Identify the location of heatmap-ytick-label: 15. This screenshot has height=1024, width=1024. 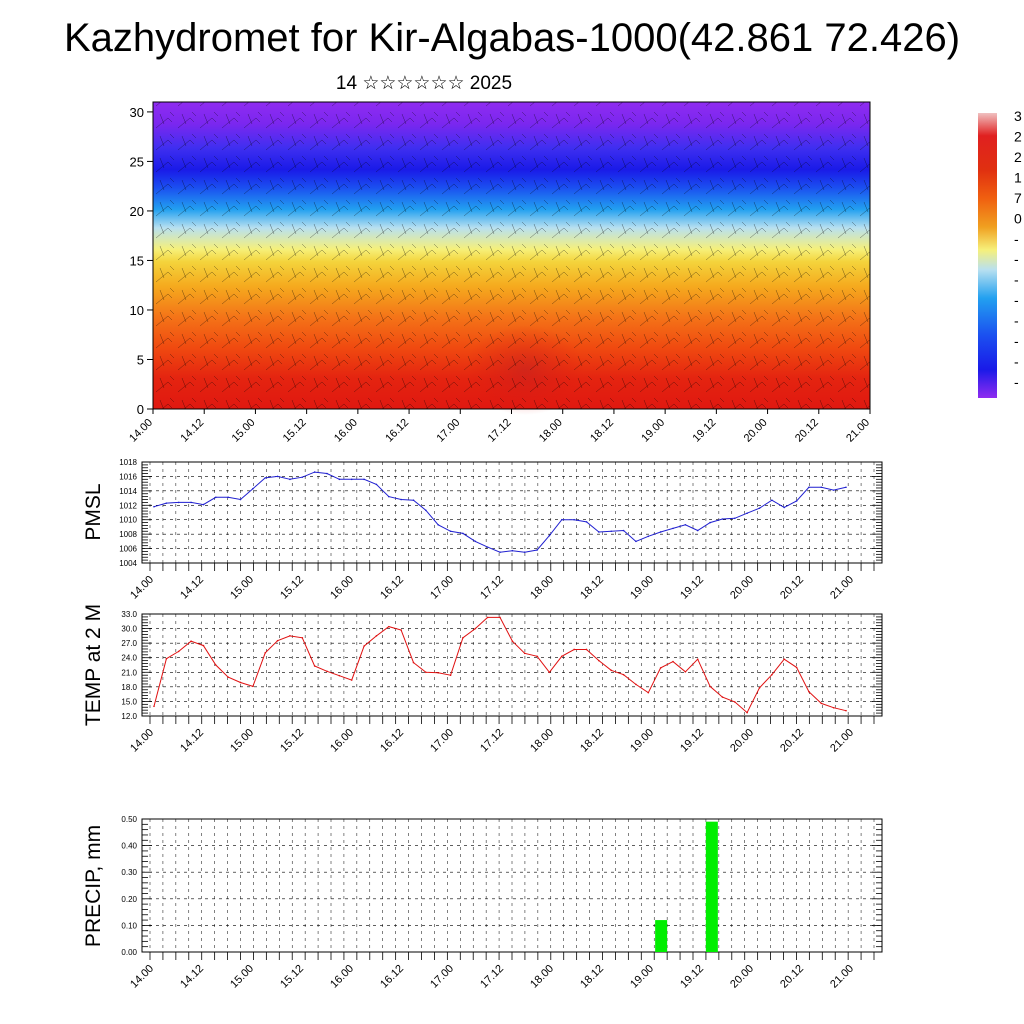
(137, 260).